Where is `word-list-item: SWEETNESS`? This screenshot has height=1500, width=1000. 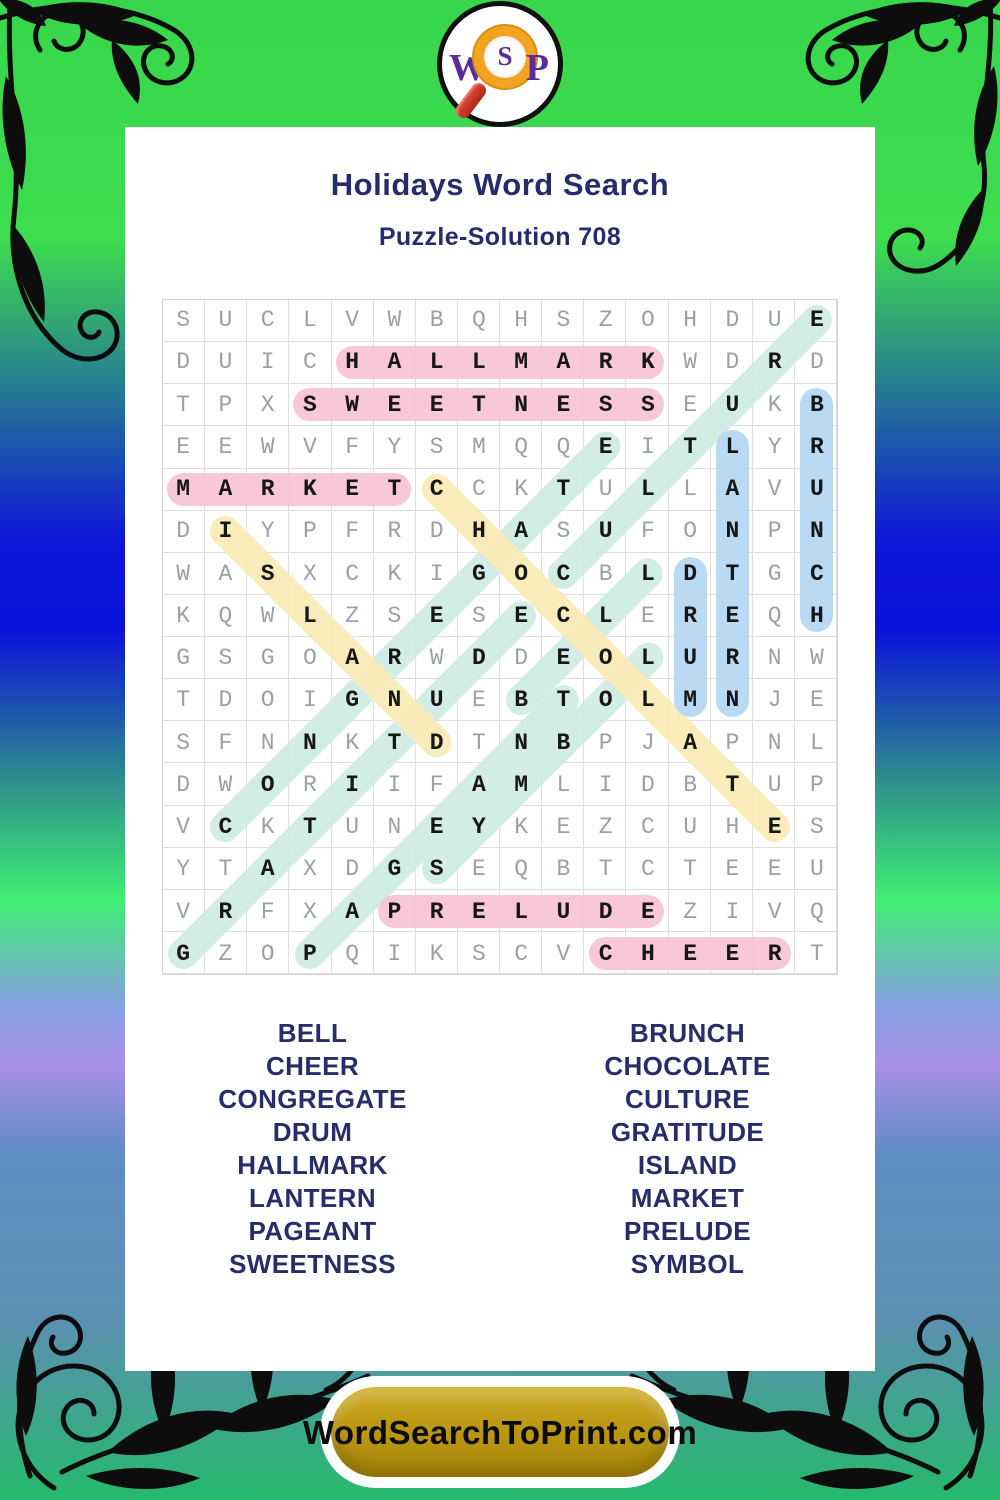 word-list-item: SWEETNESS is located at coordinates (312, 1264).